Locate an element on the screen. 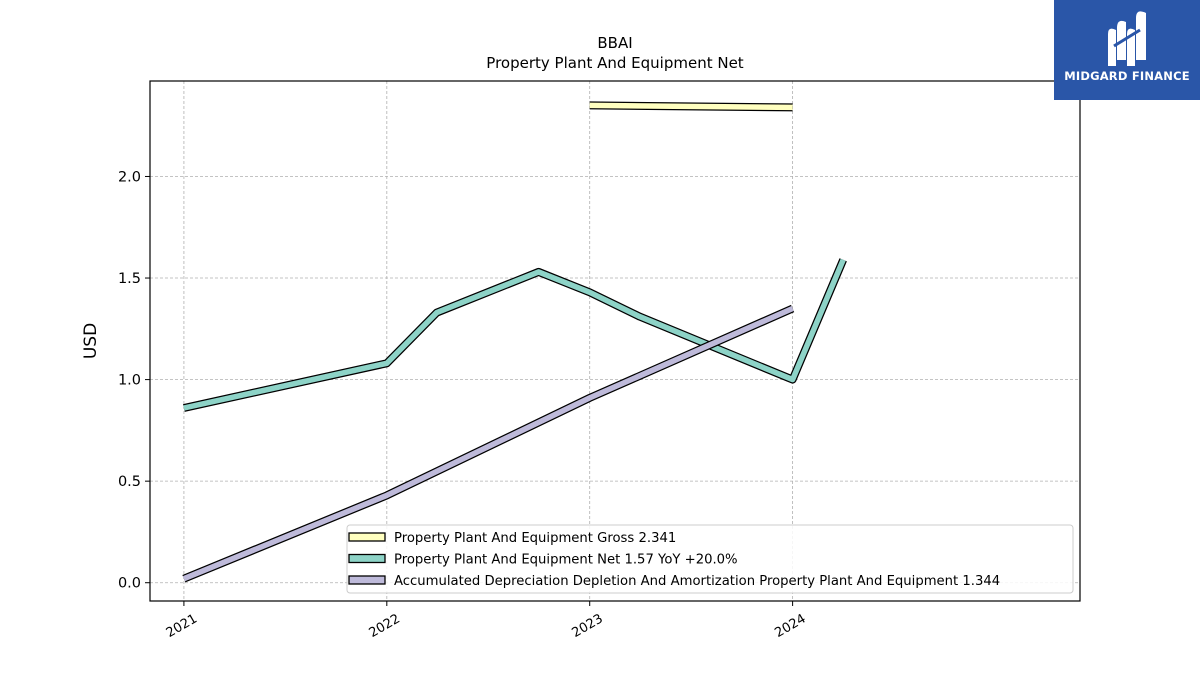 Image resolution: width=1200 pixels, height=675 pixels. logo-mark-icon is located at coordinates (1127, 39).